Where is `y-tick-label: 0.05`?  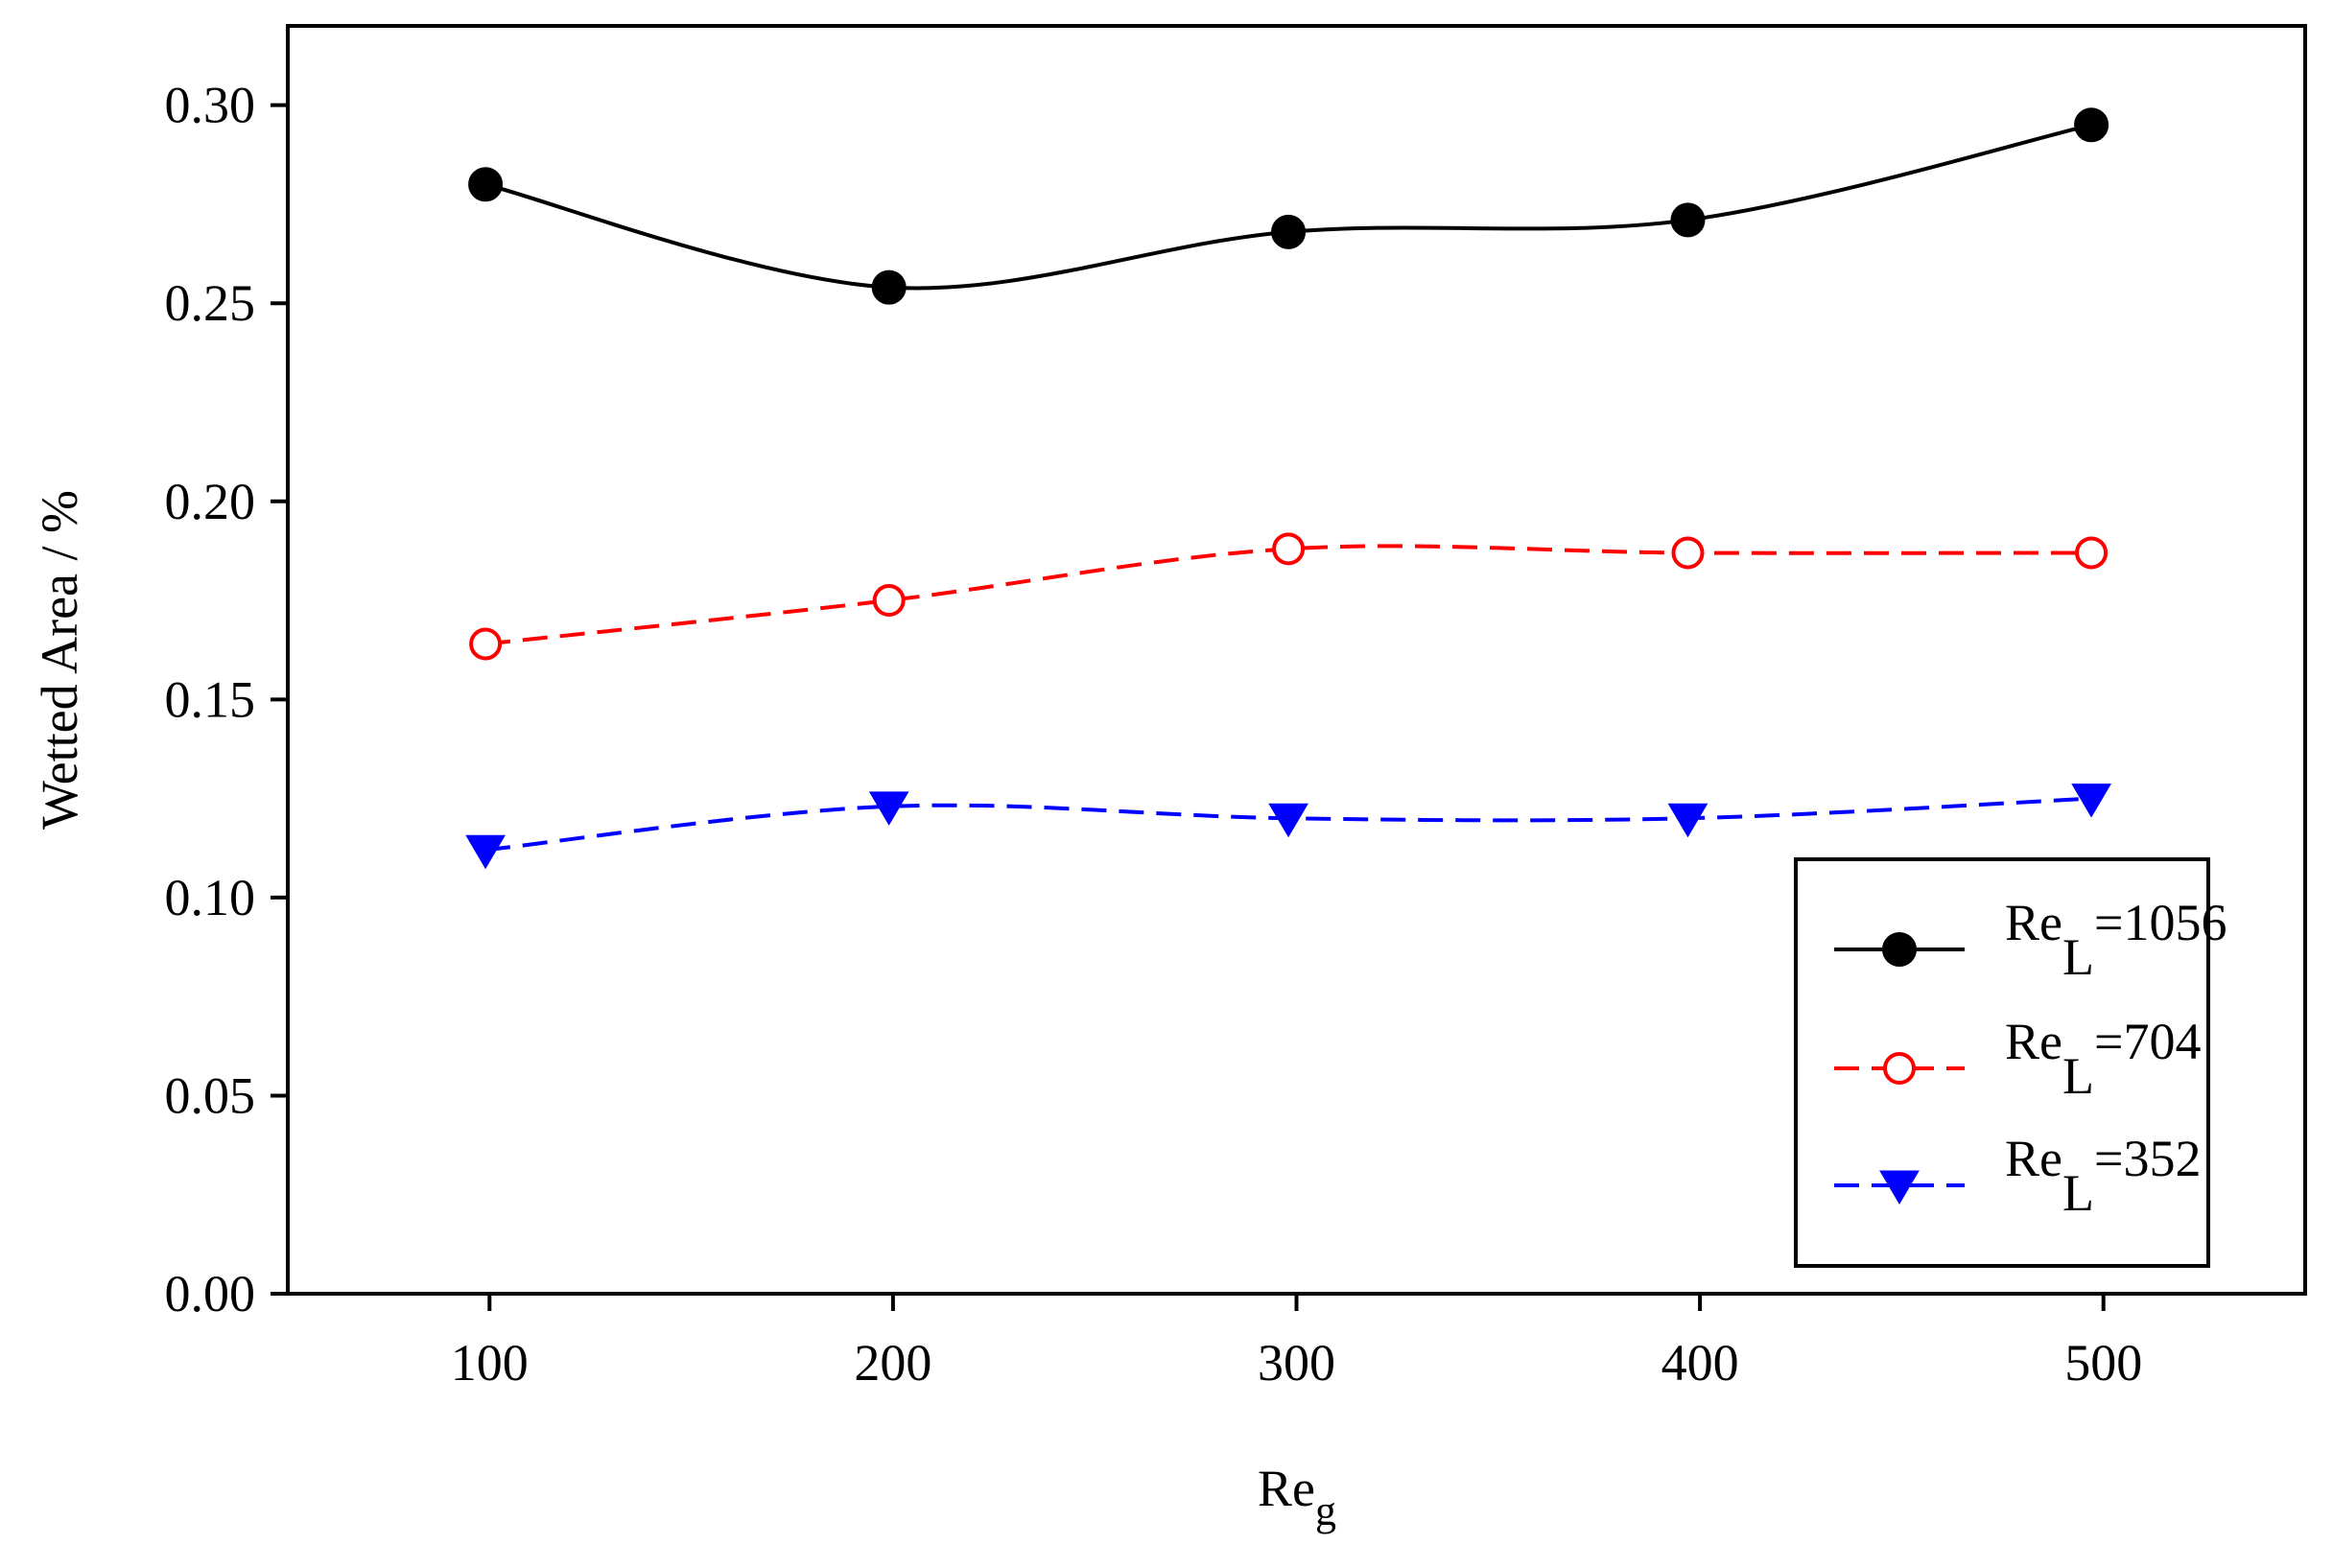 y-tick-label: 0.05 is located at coordinates (210, 1095).